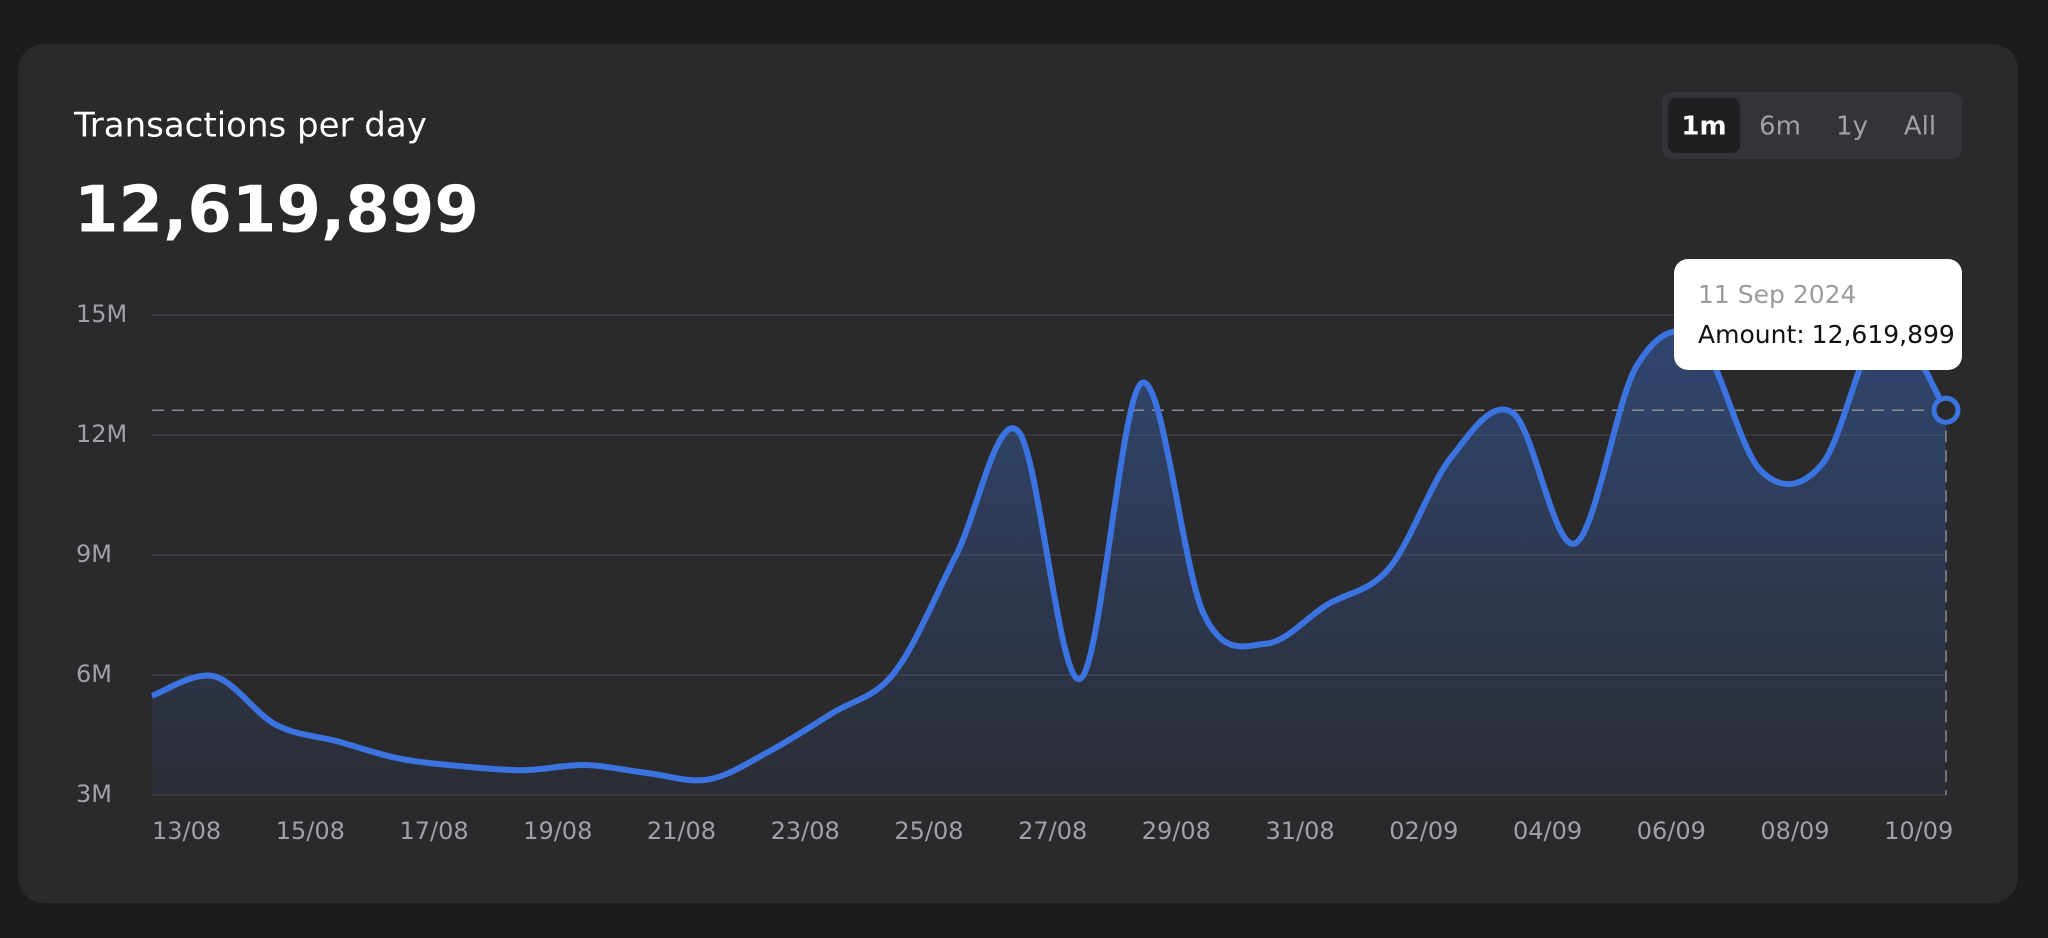  What do you see at coordinates (1751, 334) in the screenshot?
I see `tooltip-label: Amount:` at bounding box center [1751, 334].